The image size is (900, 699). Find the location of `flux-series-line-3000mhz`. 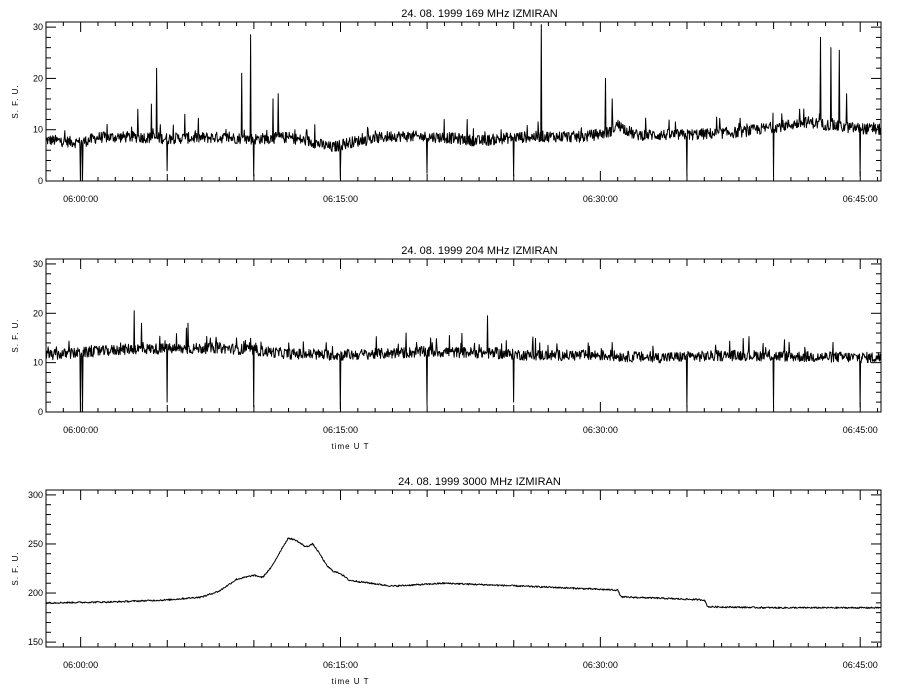

flux-series-line-3000mhz is located at coordinates (463, 573).